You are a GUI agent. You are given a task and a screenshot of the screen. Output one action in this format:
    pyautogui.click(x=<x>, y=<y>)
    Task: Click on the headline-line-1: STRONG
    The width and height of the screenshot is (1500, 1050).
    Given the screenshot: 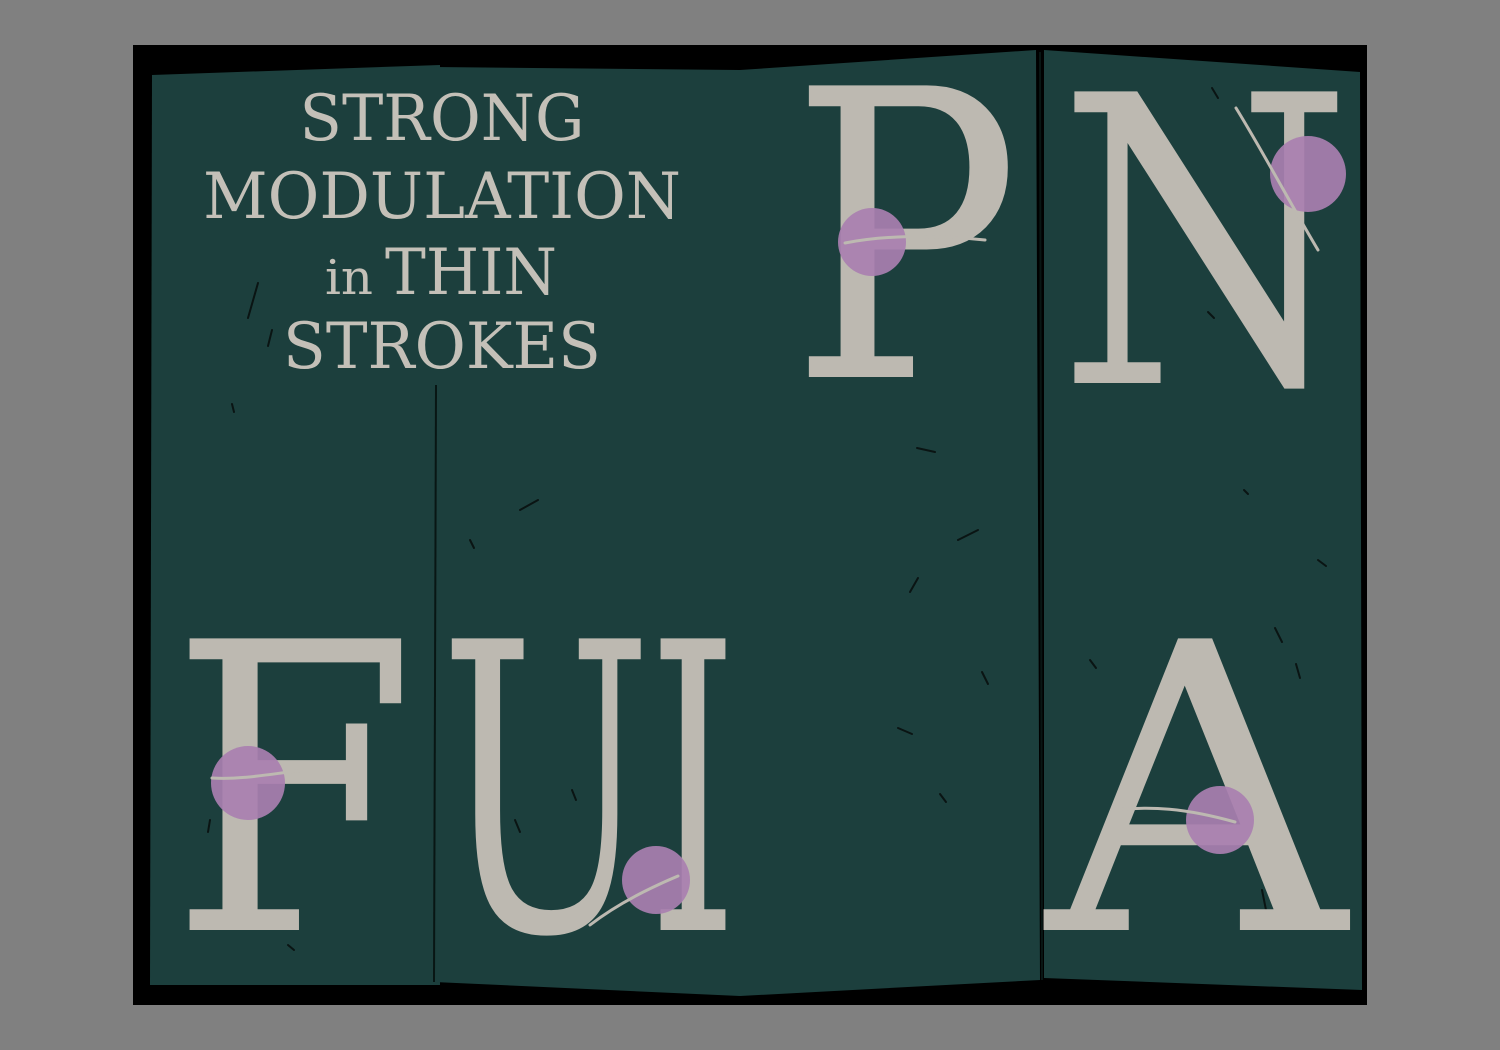 What is the action you would take?
    pyautogui.click(x=442, y=119)
    